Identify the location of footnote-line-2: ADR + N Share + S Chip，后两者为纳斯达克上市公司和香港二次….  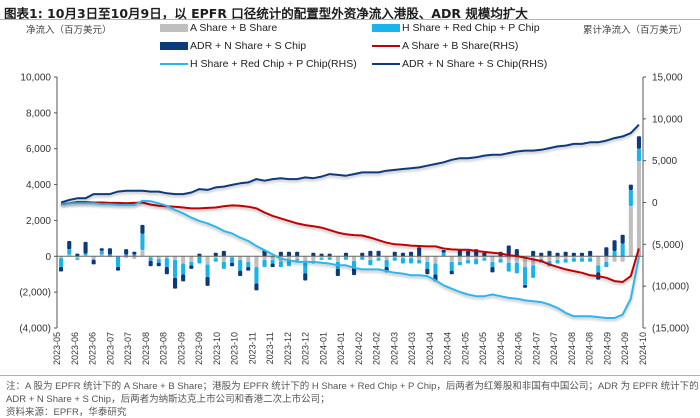
(168, 399).